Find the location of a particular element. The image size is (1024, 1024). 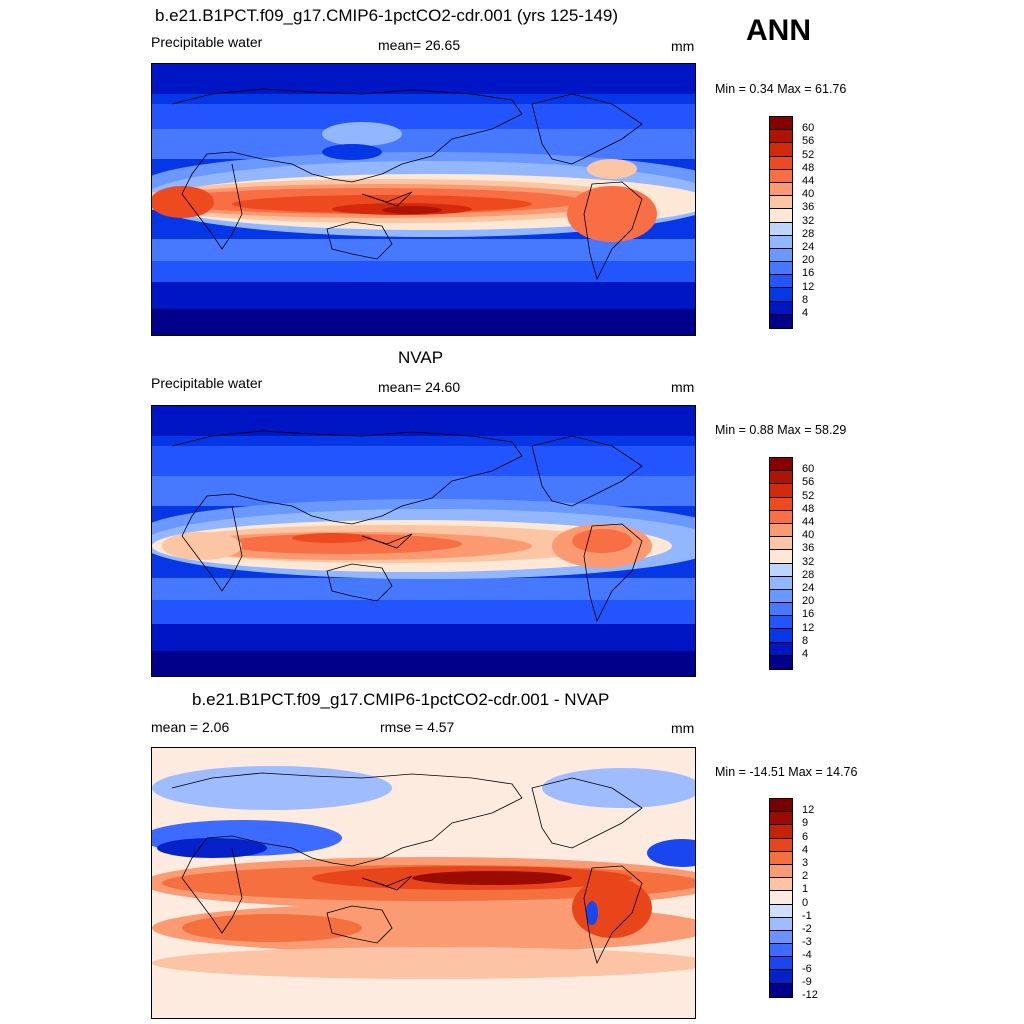

colorbar-tick-label: -4 is located at coordinates (807, 955).